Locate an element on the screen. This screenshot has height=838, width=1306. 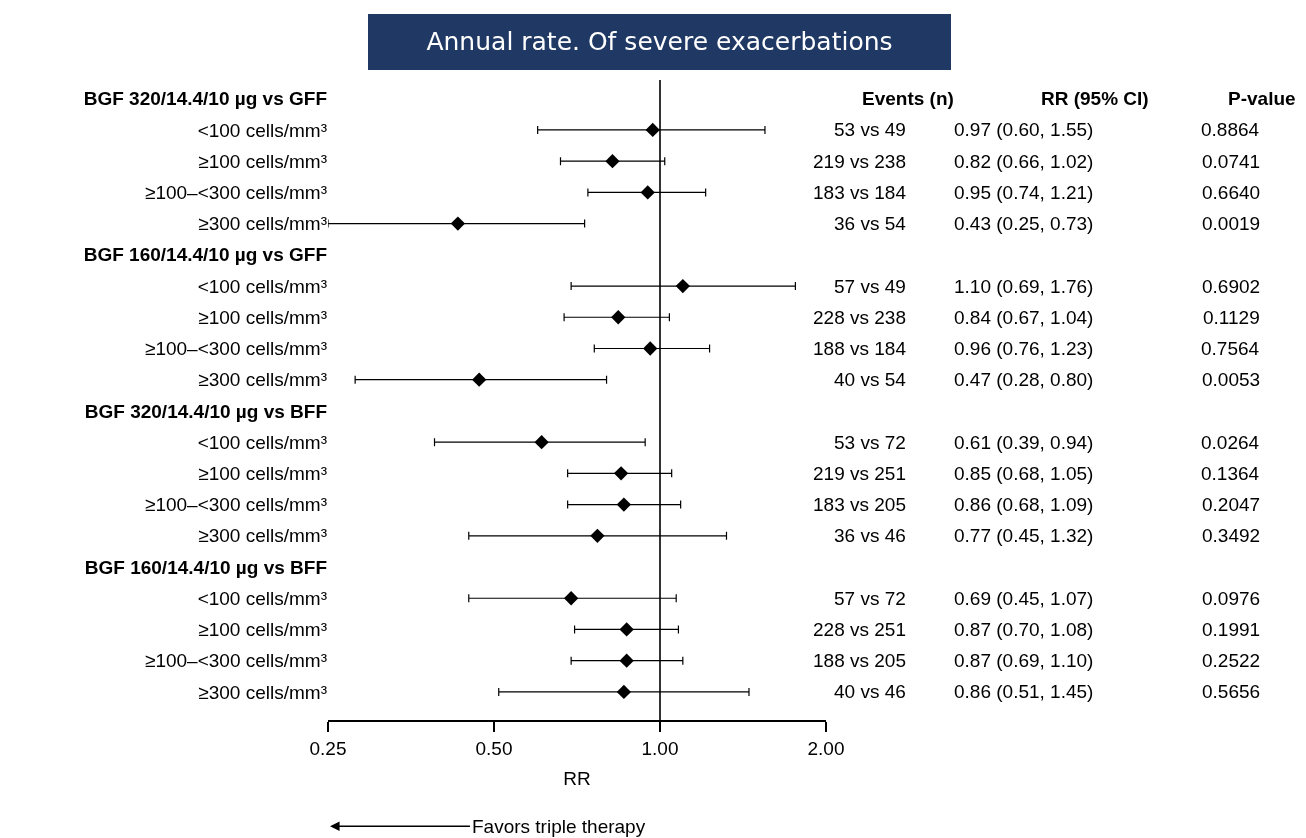
data-label: 0.95 (0.74, 1.21) is located at coordinates (1024, 192).